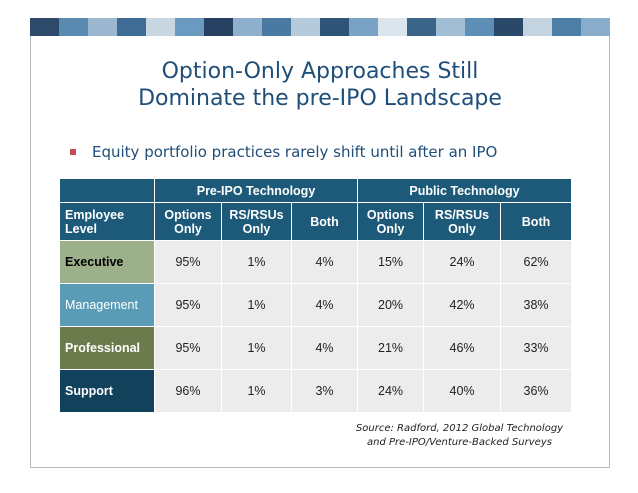 This screenshot has height=493, width=638. Describe the element at coordinates (324, 391) in the screenshot. I see `table-cell: 3%` at that location.